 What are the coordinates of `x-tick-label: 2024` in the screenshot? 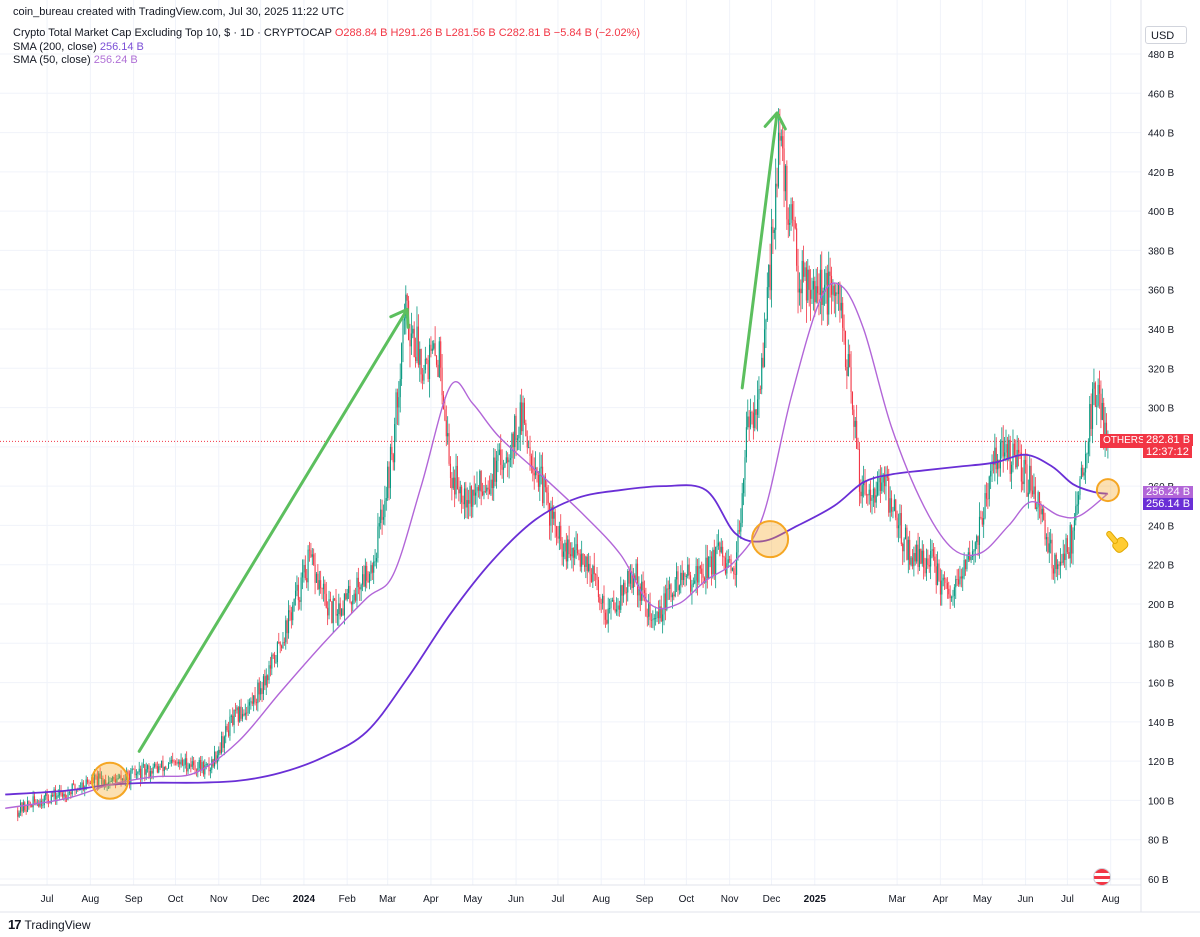 It's located at (304, 899).